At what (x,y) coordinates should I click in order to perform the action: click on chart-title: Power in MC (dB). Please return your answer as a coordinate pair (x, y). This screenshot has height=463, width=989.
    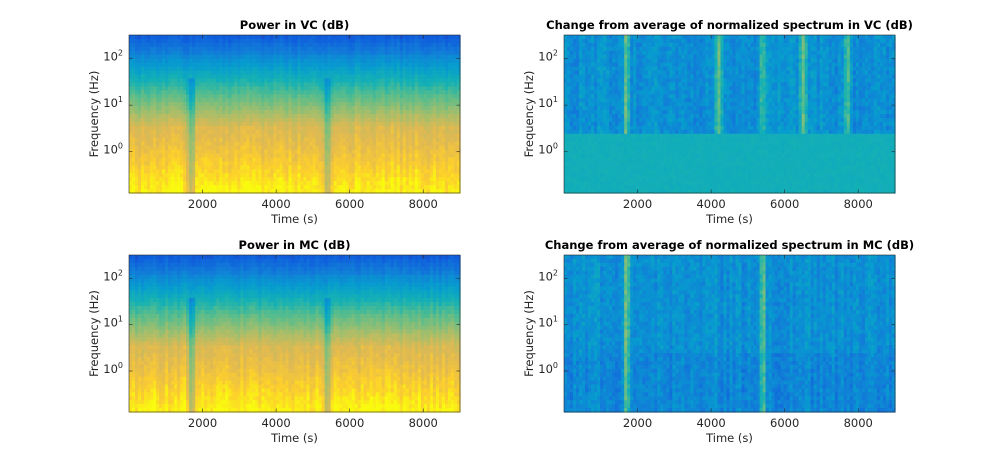
    Looking at the image, I should click on (295, 245).